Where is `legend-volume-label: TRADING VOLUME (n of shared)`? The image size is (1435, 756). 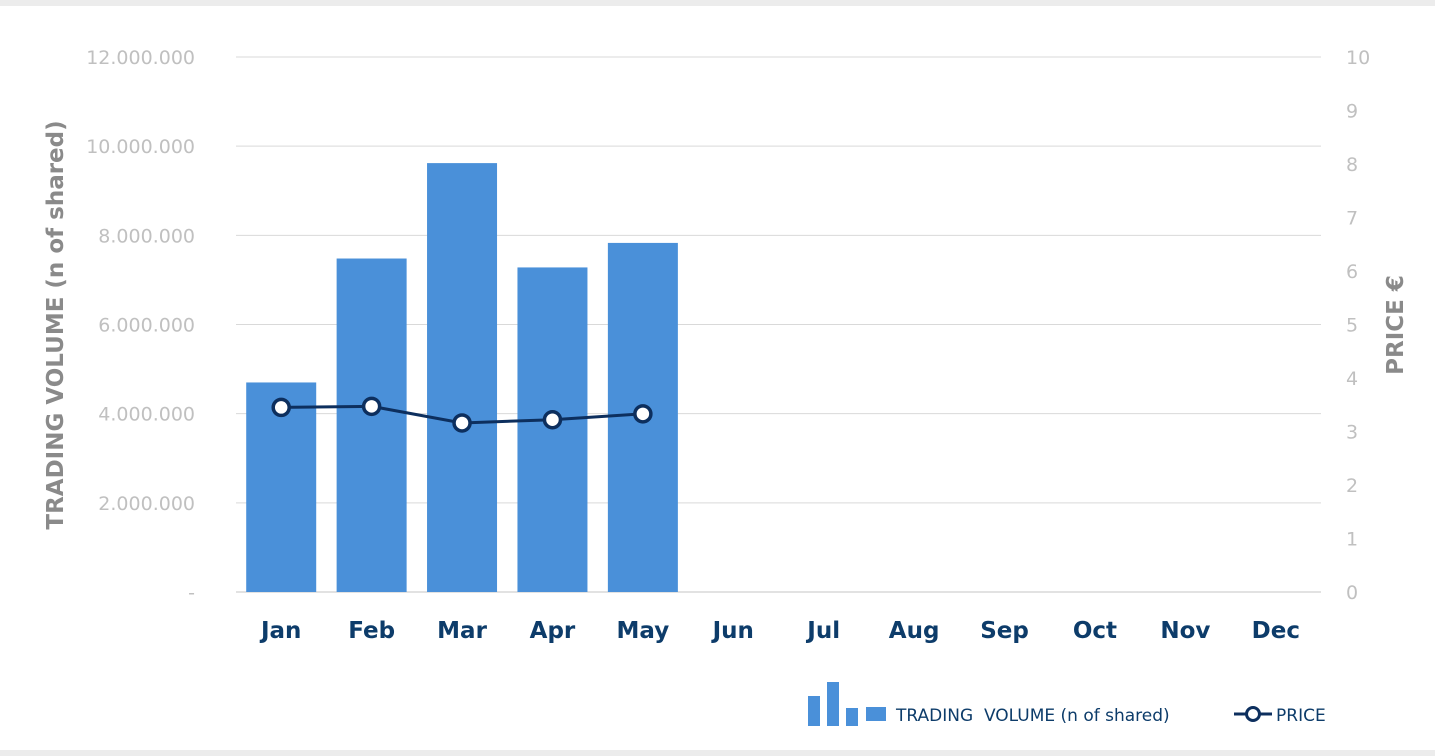 legend-volume-label: TRADING VOLUME (n of shared) is located at coordinates (1032, 716).